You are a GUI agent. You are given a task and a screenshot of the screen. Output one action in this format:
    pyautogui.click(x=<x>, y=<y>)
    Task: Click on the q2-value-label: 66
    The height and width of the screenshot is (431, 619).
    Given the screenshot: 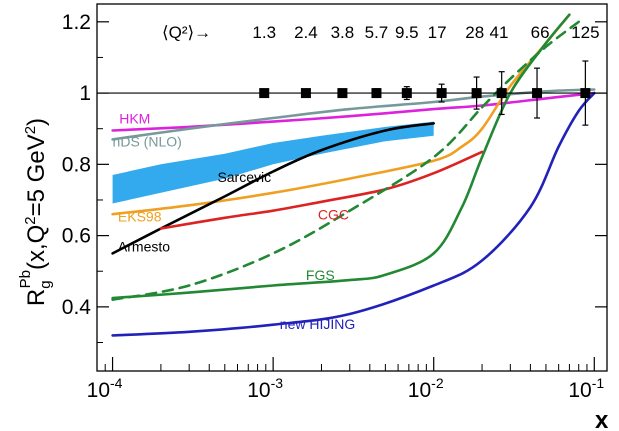 What is the action you would take?
    pyautogui.click(x=540, y=32)
    